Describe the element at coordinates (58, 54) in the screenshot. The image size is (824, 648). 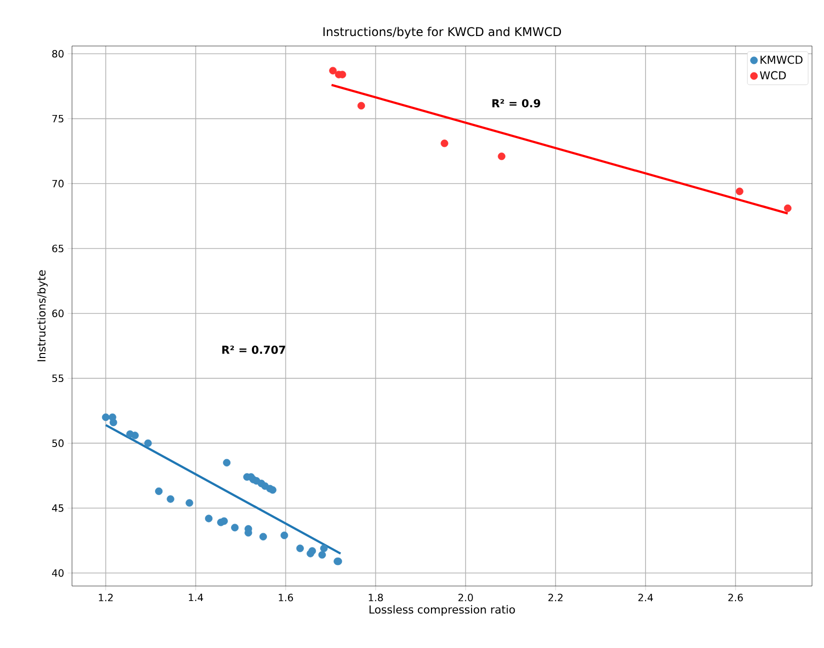
I see `y-tick-label: 80` at that location.